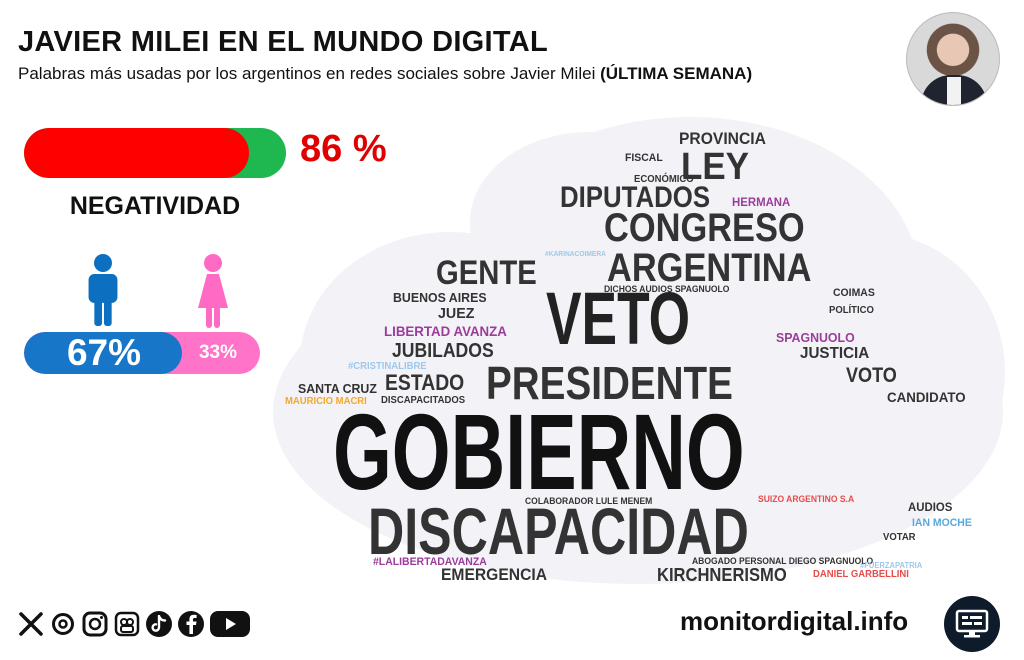 The width and height of the screenshot is (1024, 660). I want to click on site-url: monitordigital.info, so click(794, 621).